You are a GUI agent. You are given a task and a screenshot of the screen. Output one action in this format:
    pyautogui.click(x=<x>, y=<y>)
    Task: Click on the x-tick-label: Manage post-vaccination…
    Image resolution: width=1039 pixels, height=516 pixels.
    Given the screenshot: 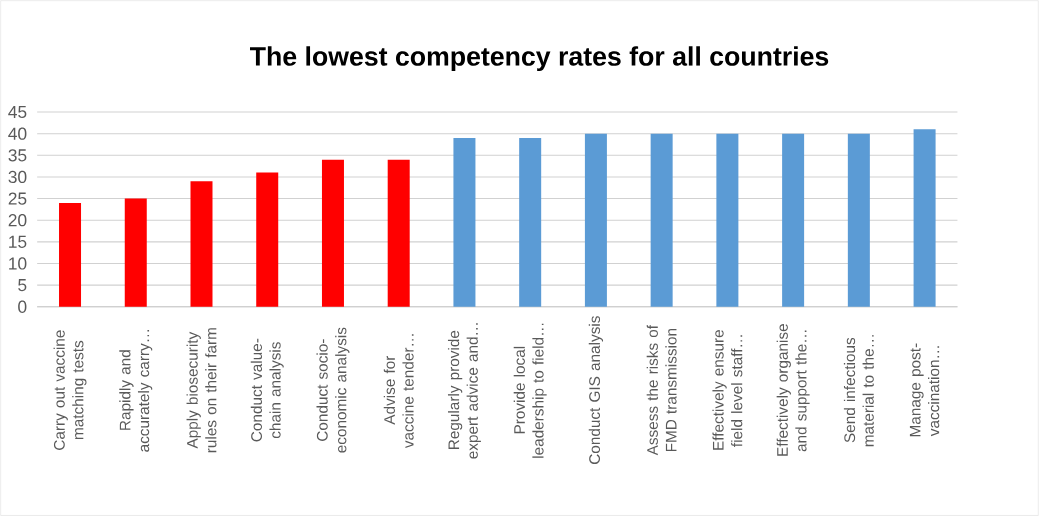 What is the action you would take?
    pyautogui.click(x=924, y=390)
    